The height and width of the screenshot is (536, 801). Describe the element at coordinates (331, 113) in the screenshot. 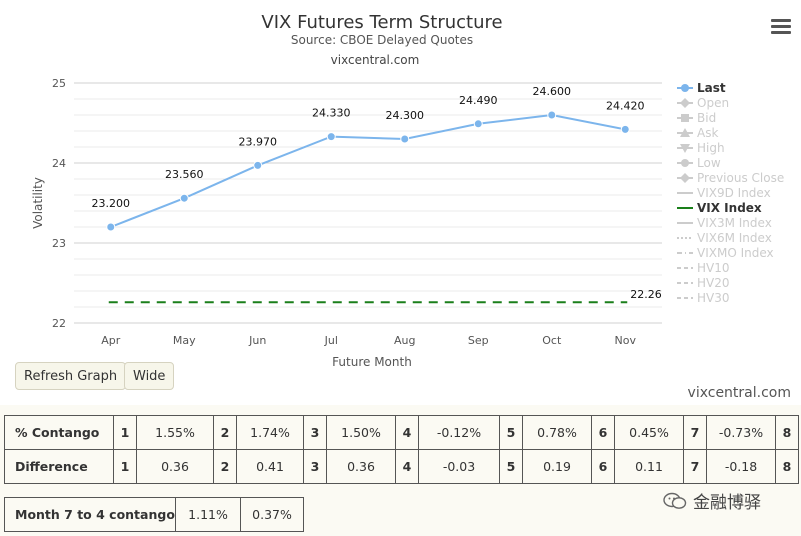

I see `last-series-data-label: 24.330` at that location.